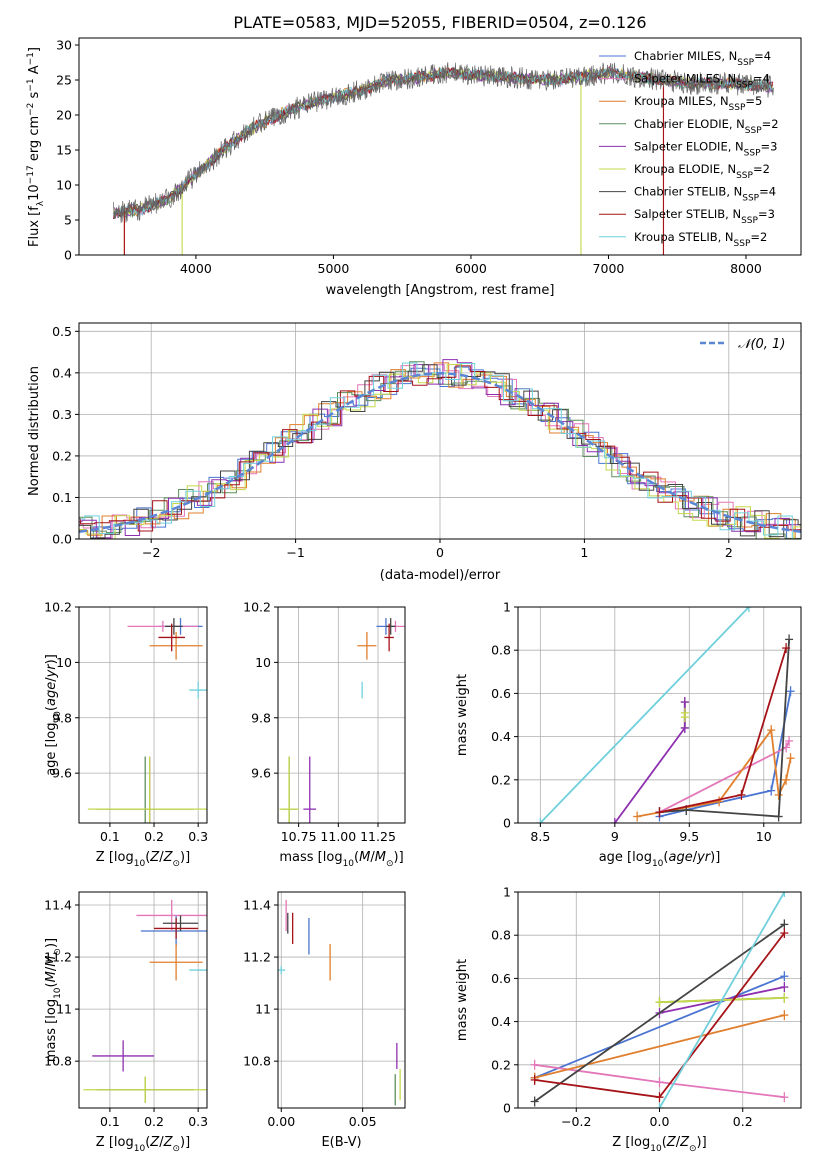  I want to click on histogram-step-kroupa-miles, so click(440, 450).